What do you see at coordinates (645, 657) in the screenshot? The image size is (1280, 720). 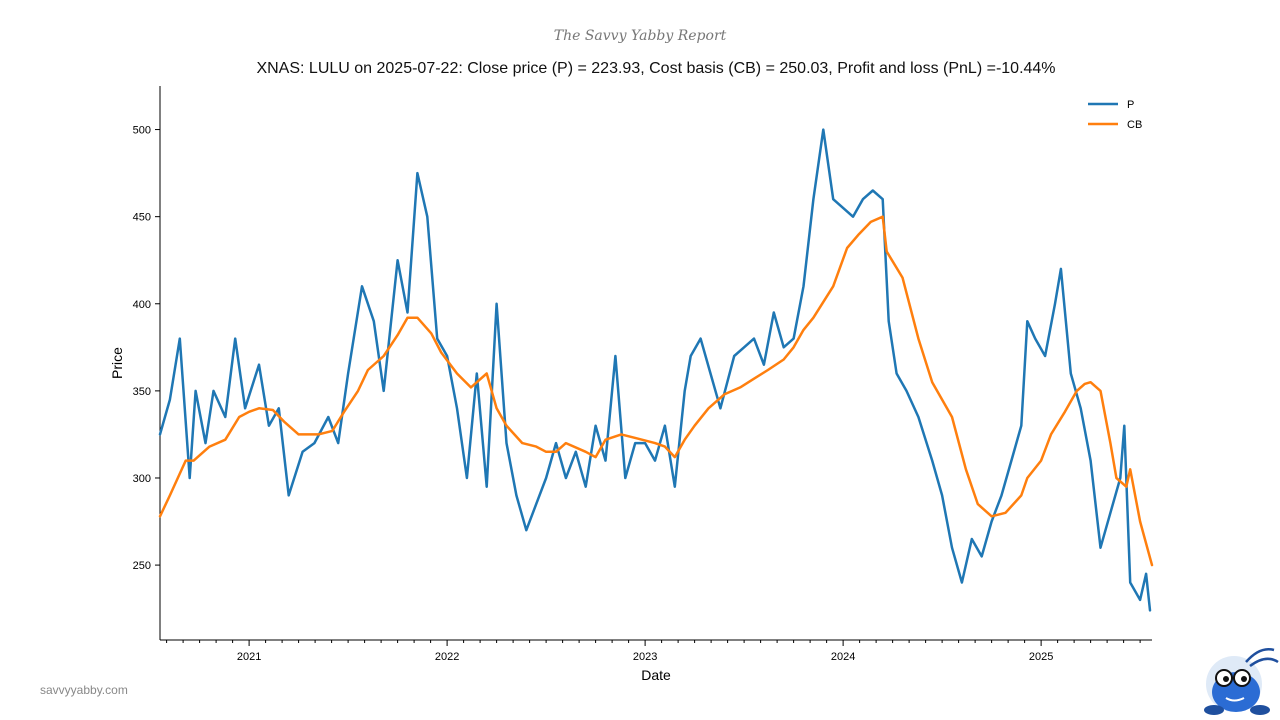 I see `x-tick-label: 2023` at bounding box center [645, 657].